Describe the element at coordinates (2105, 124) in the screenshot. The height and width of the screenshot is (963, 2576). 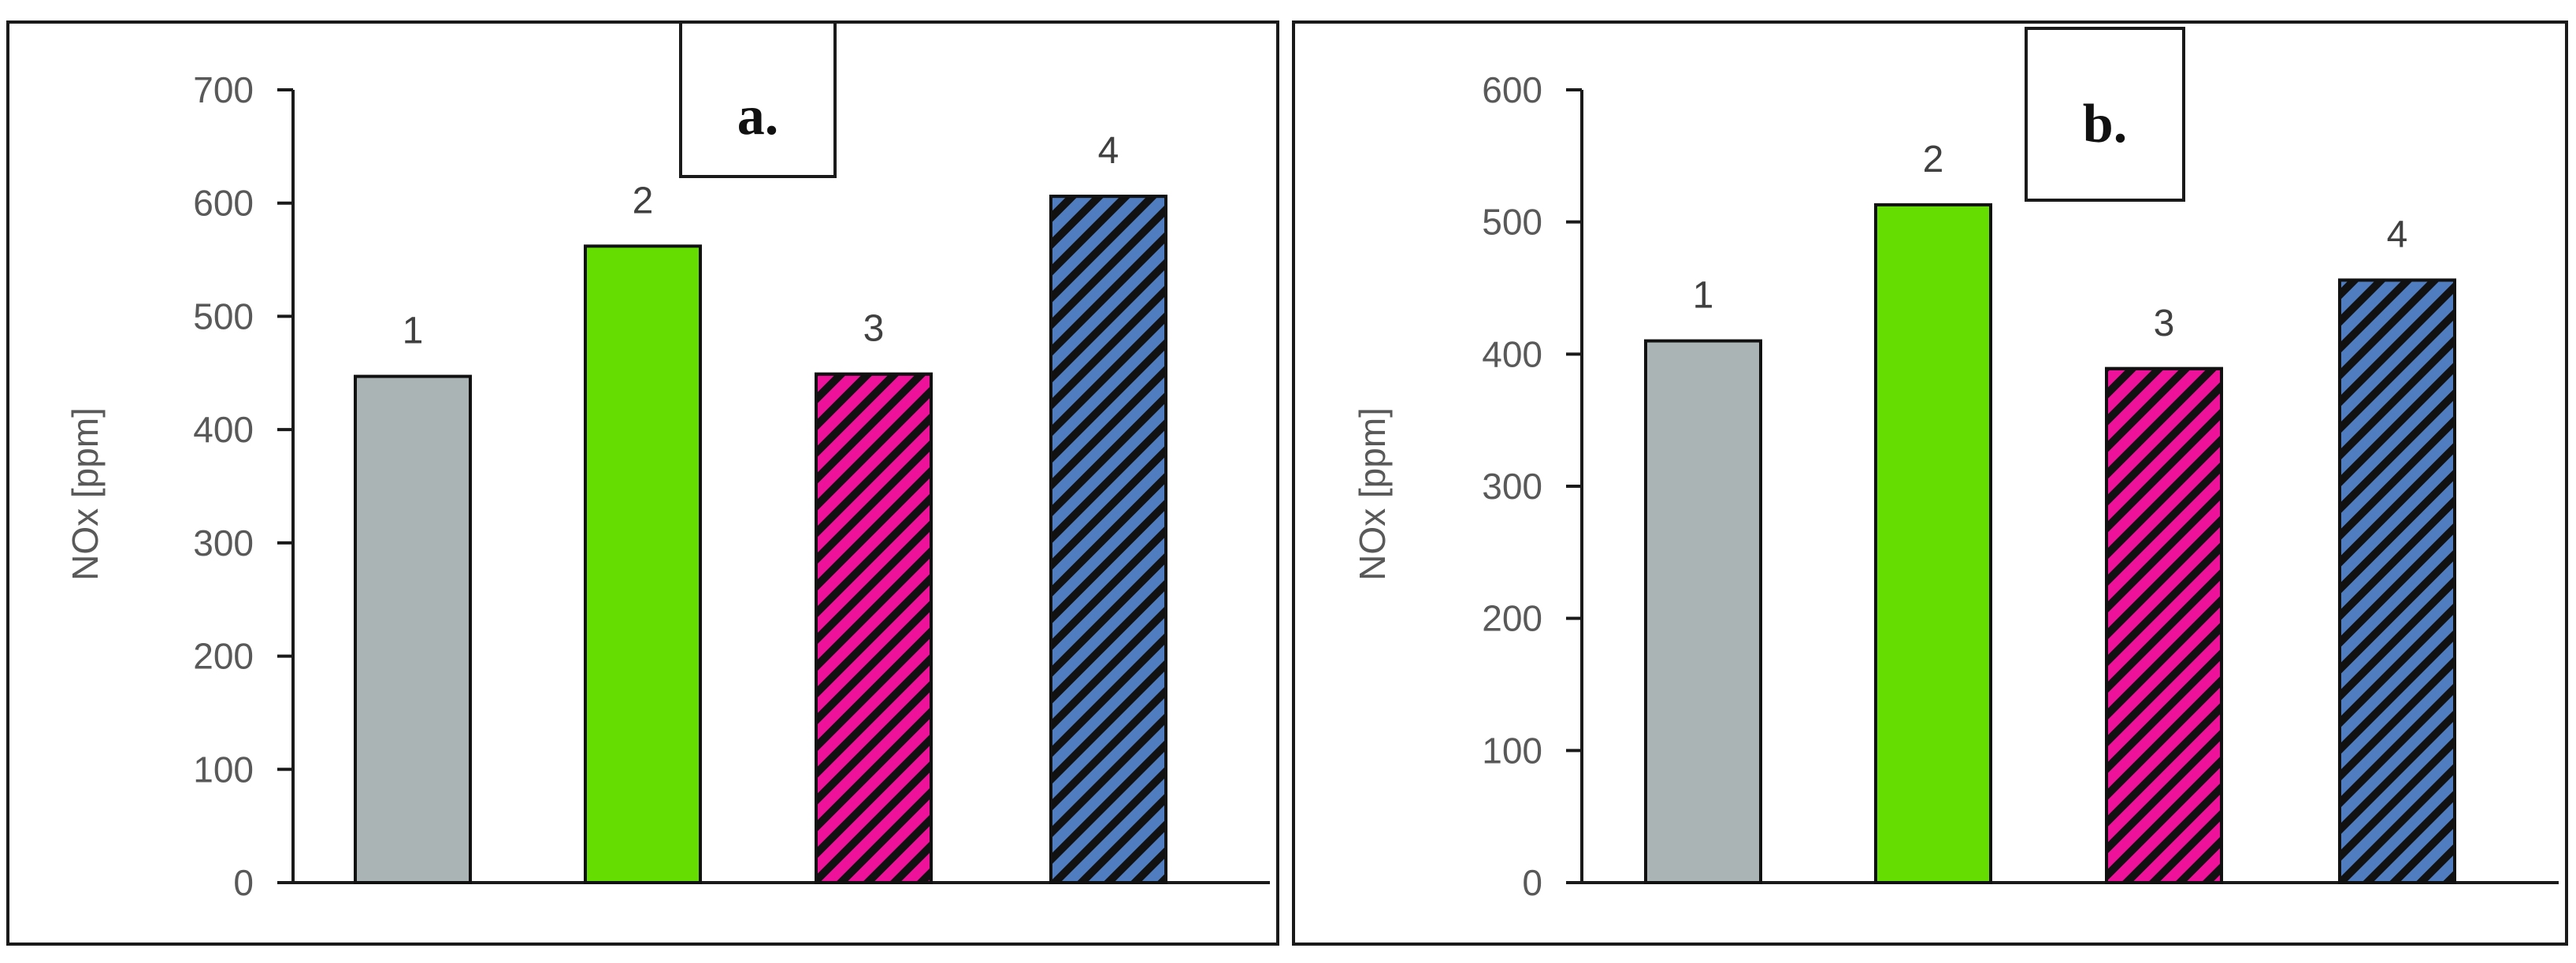
I see `panel-label: b.` at that location.